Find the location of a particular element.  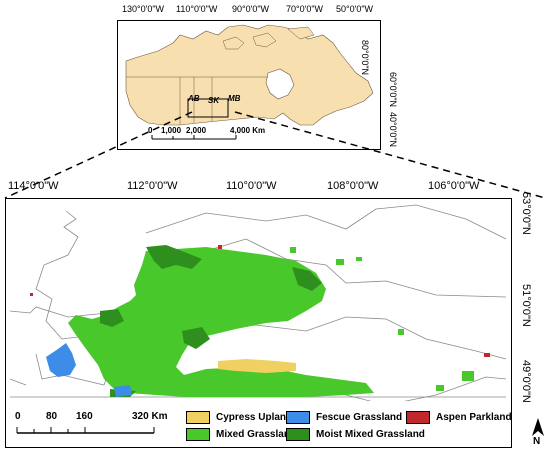

moist-mixed-grassland-west is located at coordinates (112, 318).